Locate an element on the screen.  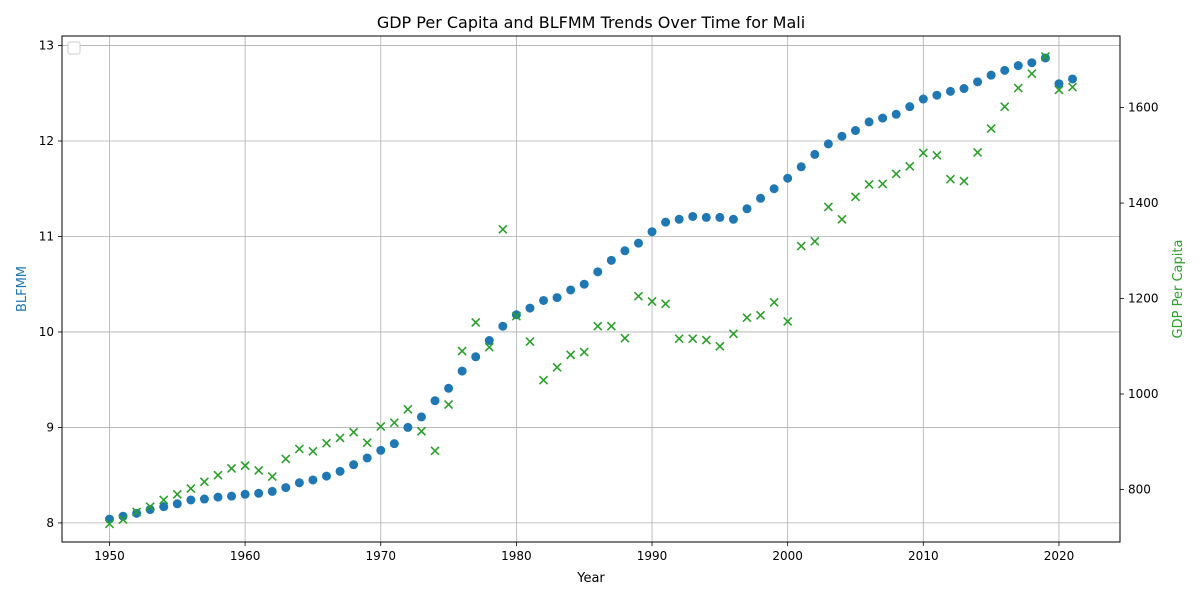
x-tick-label: 2020 is located at coordinates (1059, 556).